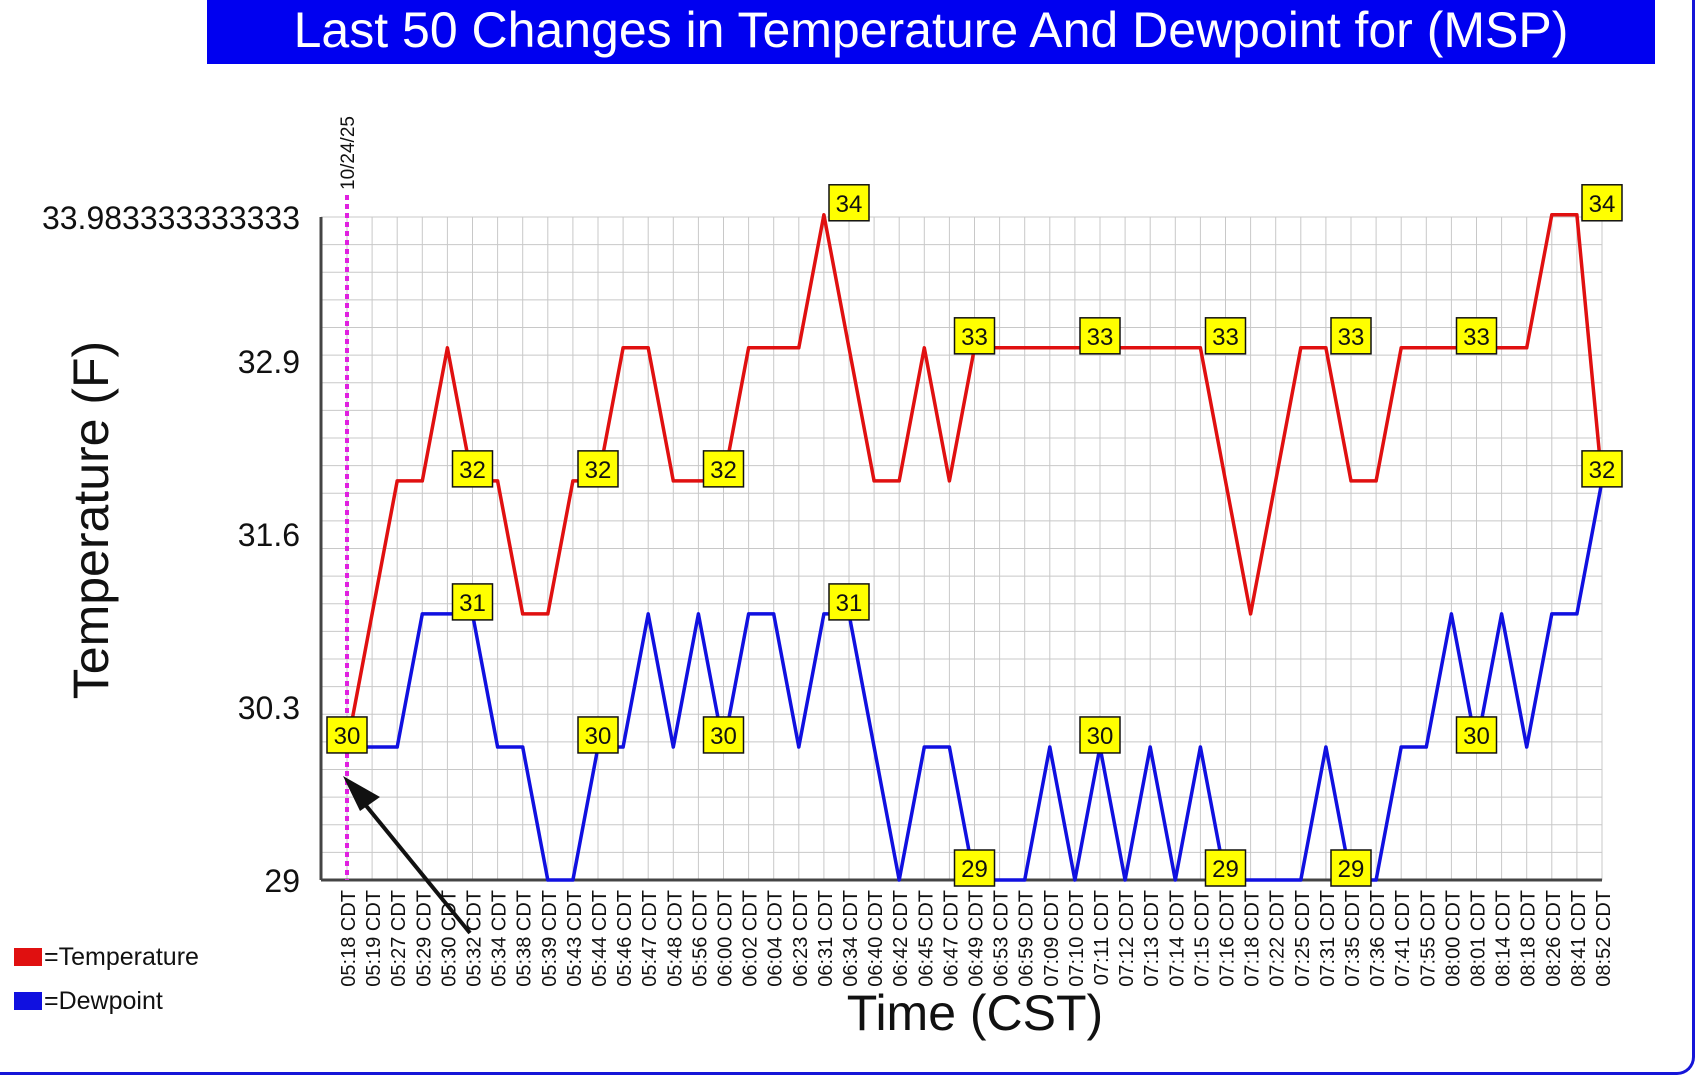  Describe the element at coordinates (1052, 938) in the screenshot. I see `x-tick-label: 07:09 CDT` at that location.